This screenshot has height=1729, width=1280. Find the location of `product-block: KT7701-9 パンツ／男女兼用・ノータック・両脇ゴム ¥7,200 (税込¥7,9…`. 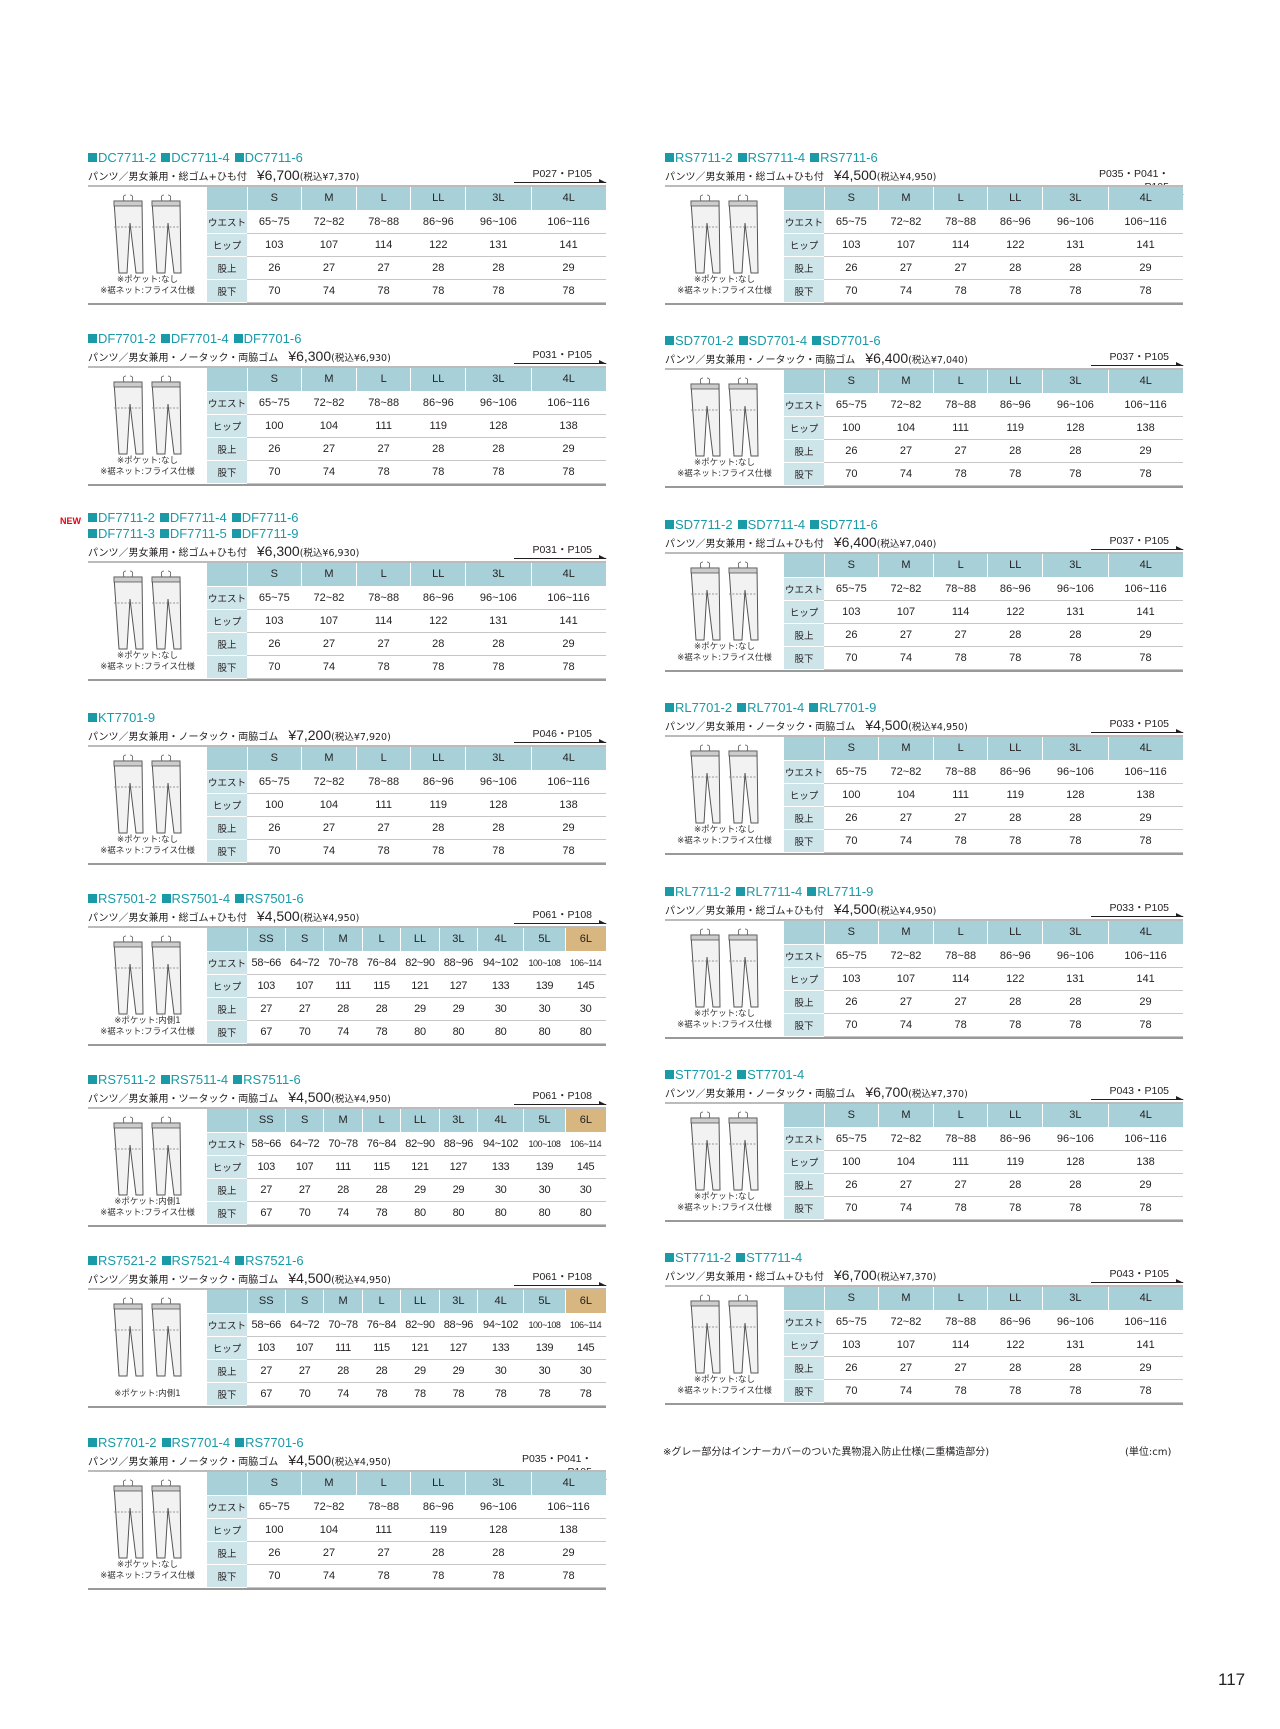

product-block: KT7701-9 パンツ／男女兼用・ノータック・両脇ゴム ¥7,200 (税込¥7,9… is located at coordinates (347, 787).